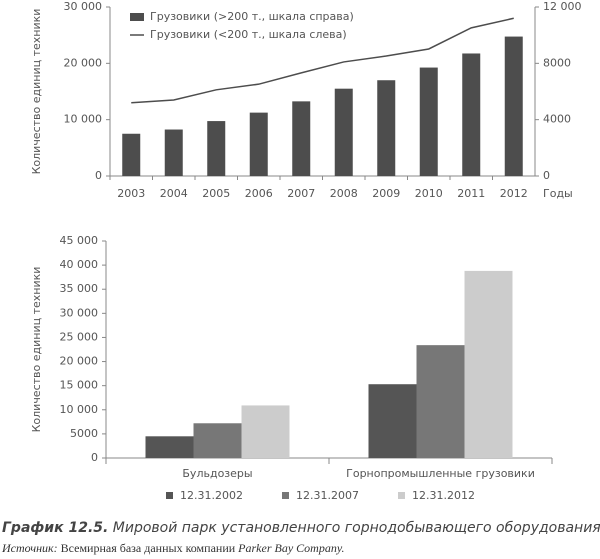  I want to click on y-tick-label: 40 000, so click(79, 264).